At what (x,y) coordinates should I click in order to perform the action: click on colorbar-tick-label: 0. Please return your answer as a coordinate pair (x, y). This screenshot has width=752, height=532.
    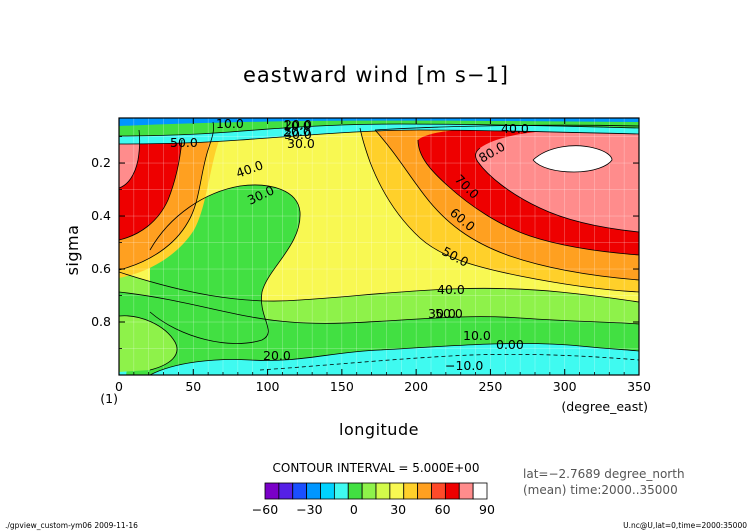
    Looking at the image, I should click on (354, 509).